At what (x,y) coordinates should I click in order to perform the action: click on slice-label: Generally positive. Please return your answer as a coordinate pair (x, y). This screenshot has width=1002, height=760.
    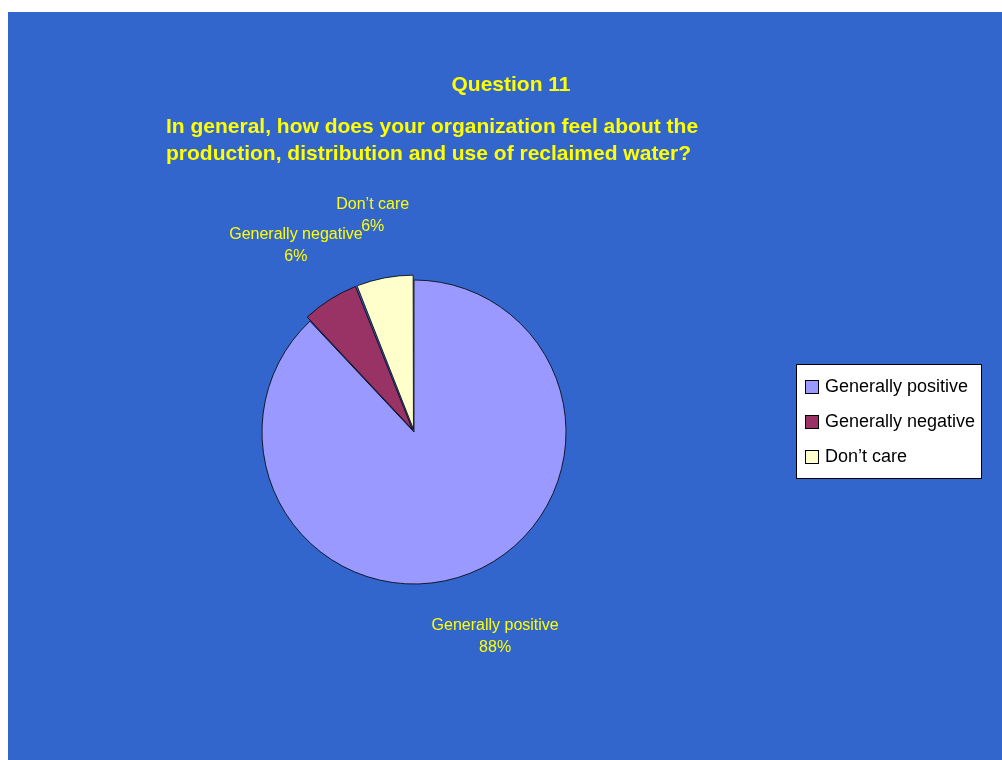
    Looking at the image, I should click on (495, 625).